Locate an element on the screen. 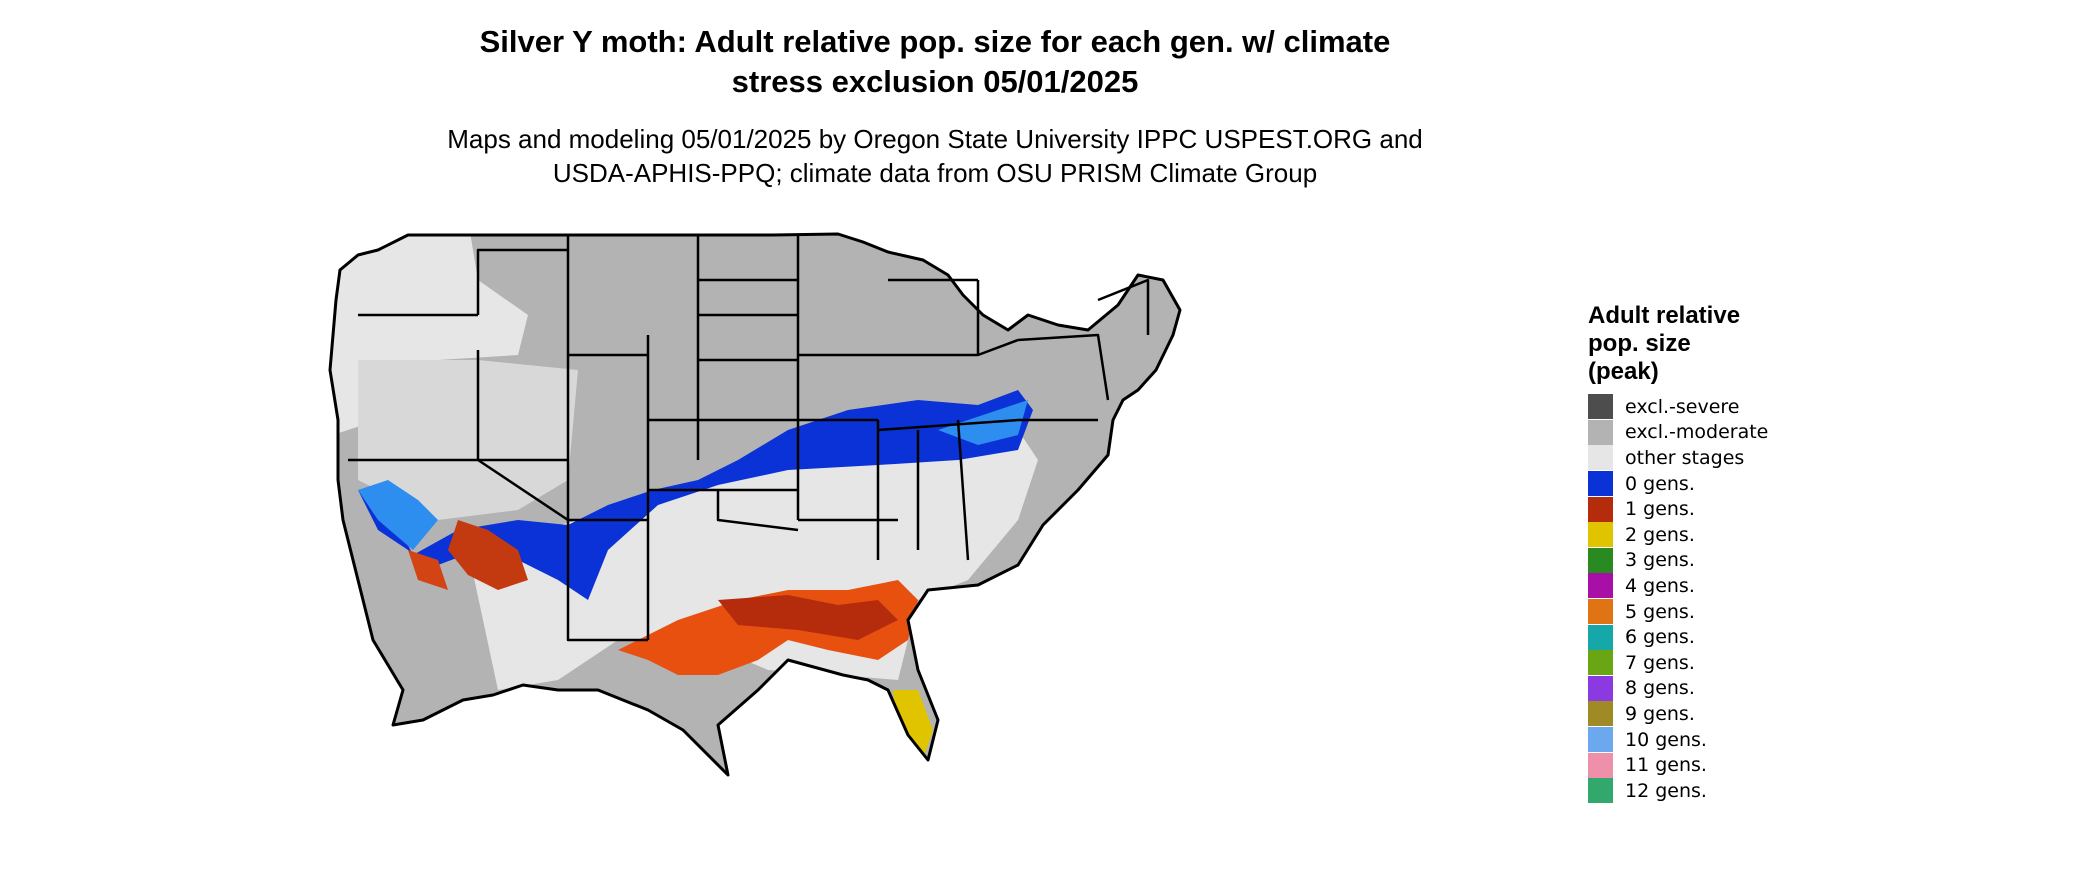 The height and width of the screenshot is (892, 2100). region-gen0 is located at coordinates (695, 495).